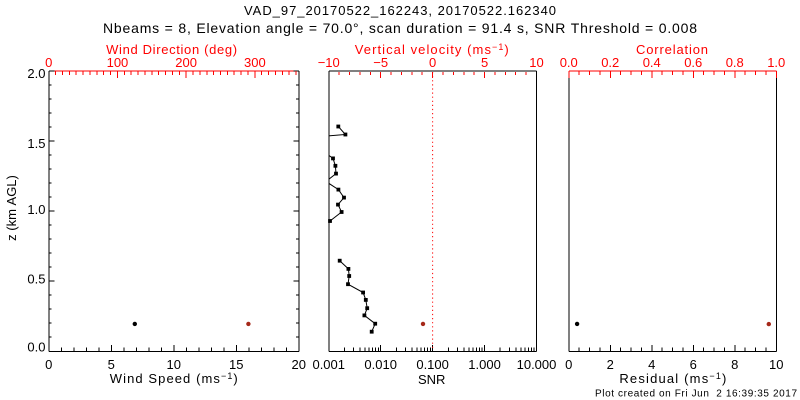 This screenshot has height=400, width=800. What do you see at coordinates (36, 143) in the screenshot?
I see `svg-text: 1.5` at bounding box center [36, 143].